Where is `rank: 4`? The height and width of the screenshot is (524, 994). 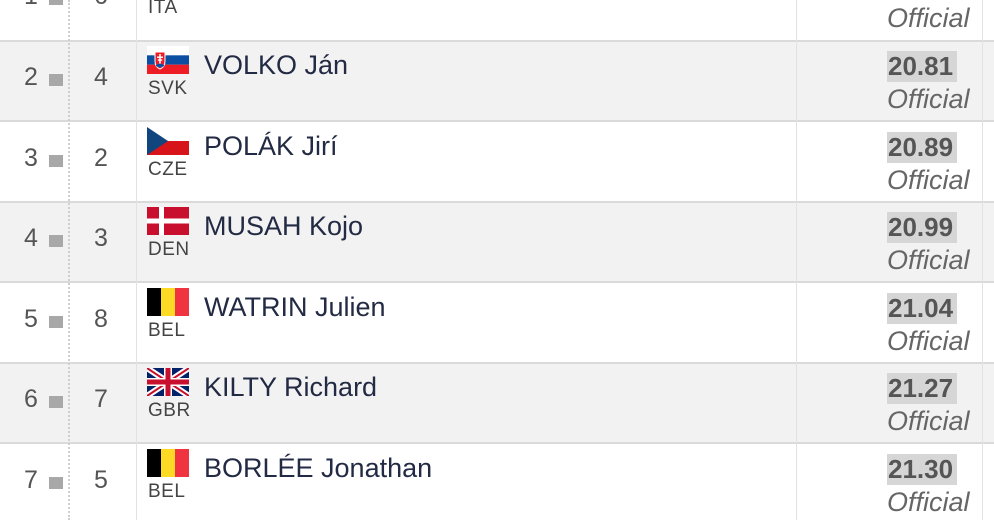 rank: 4 is located at coordinates (31, 238).